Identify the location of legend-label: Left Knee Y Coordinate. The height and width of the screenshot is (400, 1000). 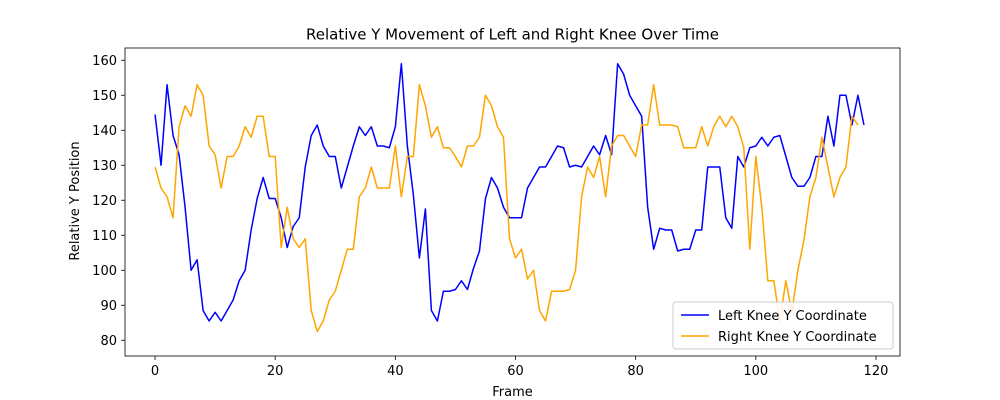
(792, 316).